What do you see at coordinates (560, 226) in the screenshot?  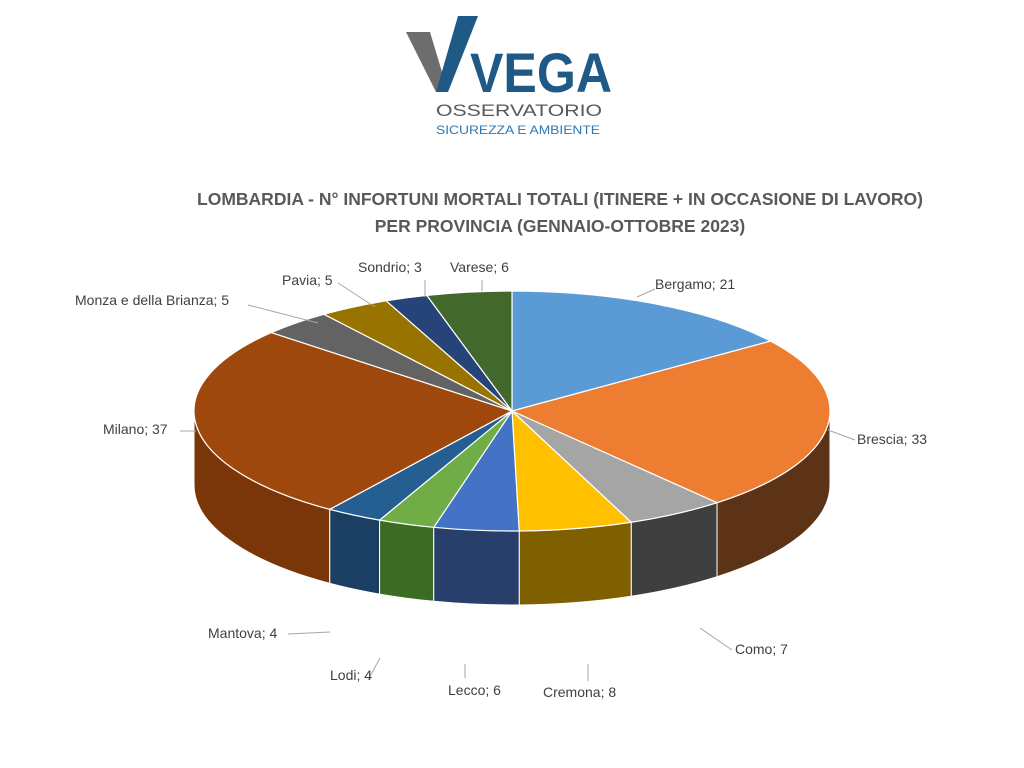 I see `chart-title-line2: PER PROVINCIA (GENNAIO-OTTOBRE 2023)` at bounding box center [560, 226].